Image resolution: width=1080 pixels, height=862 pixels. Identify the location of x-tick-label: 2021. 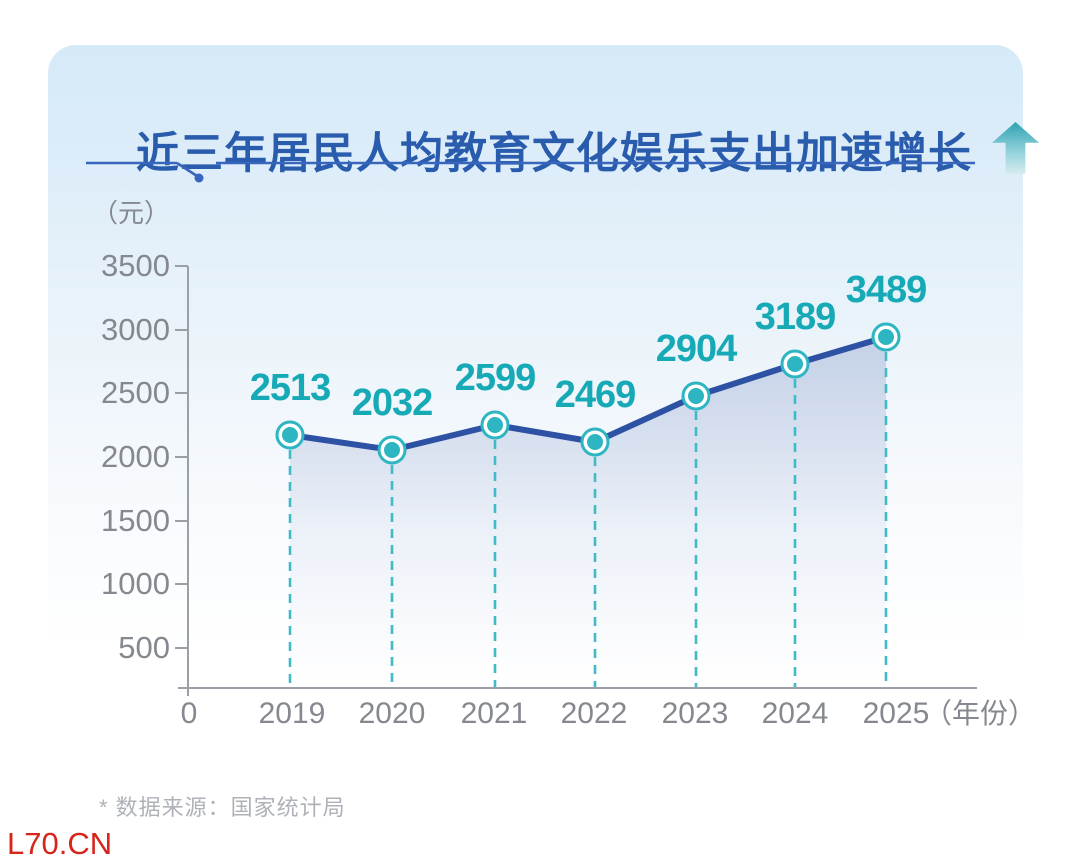
(494, 713).